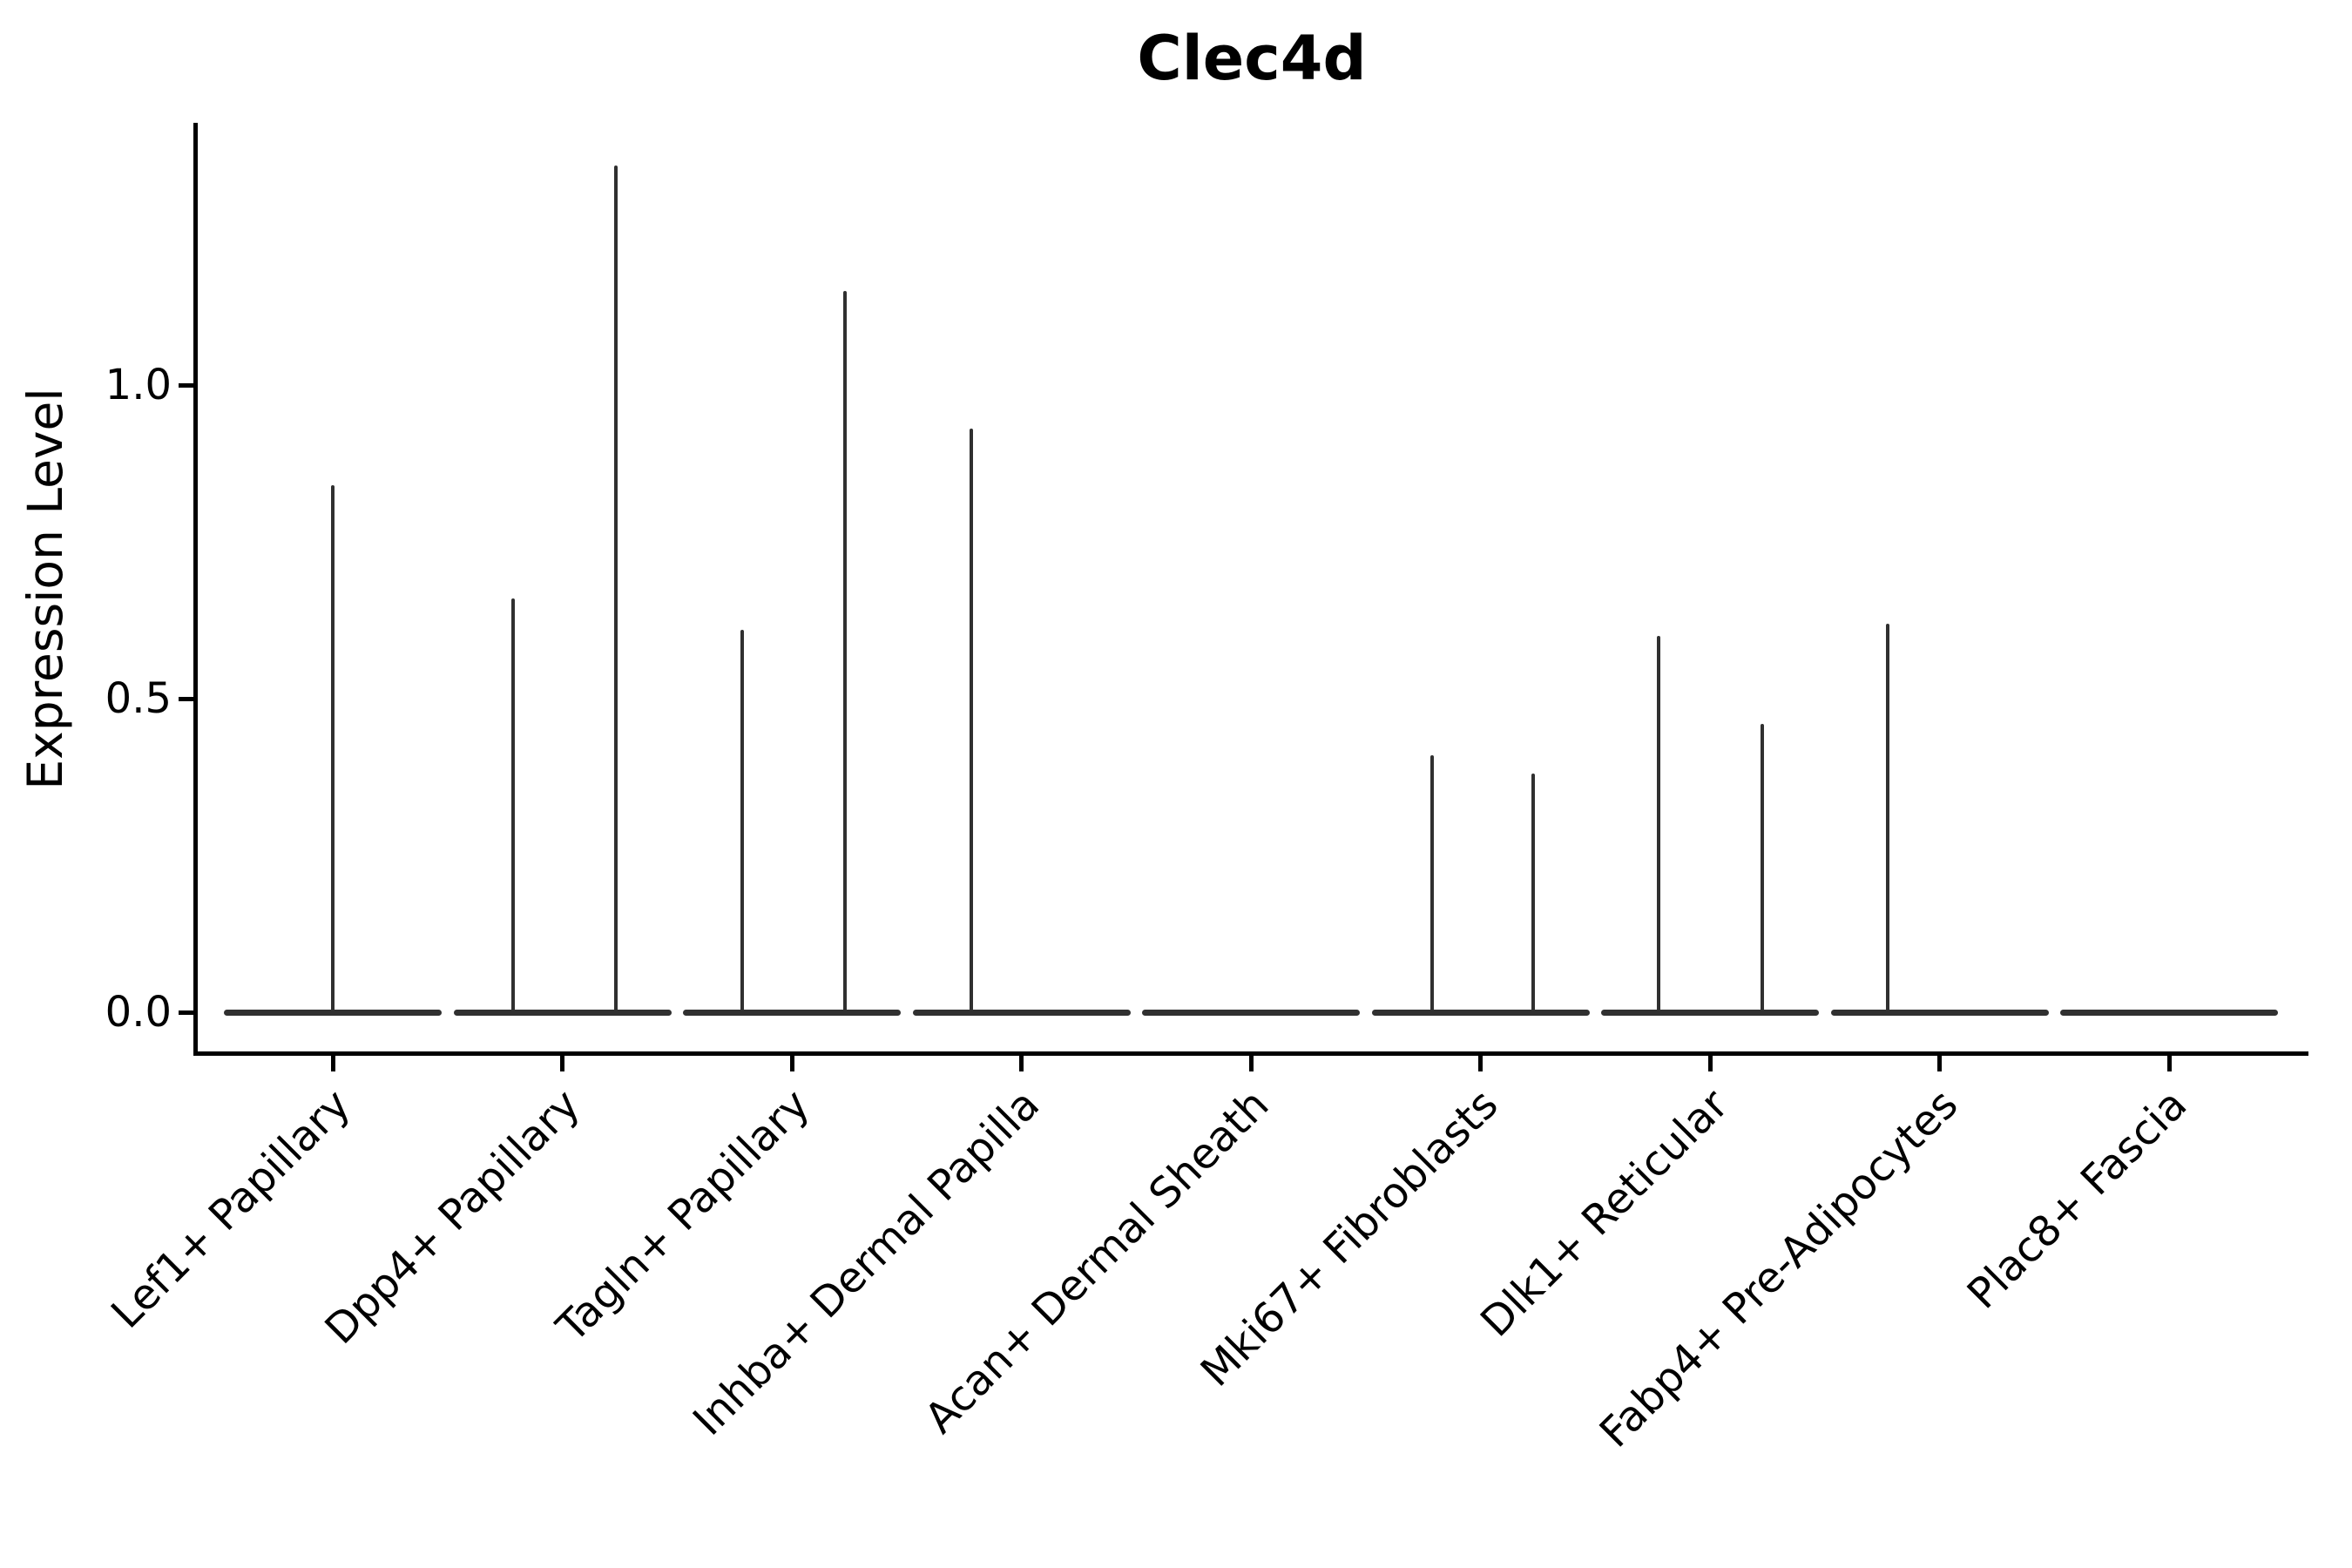 This screenshot has height=1568, width=2352. What do you see at coordinates (231, 1208) in the screenshot?
I see `x-tick-label: Lef1+ Papillary` at bounding box center [231, 1208].